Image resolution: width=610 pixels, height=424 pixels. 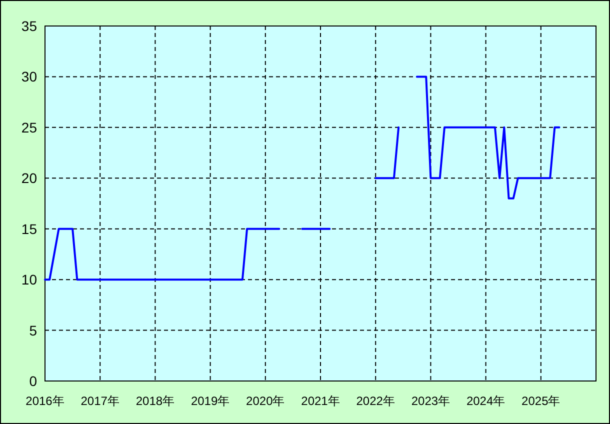 What do you see at coordinates (29, 178) in the screenshot?
I see `y-tick-label: 20` at bounding box center [29, 178].